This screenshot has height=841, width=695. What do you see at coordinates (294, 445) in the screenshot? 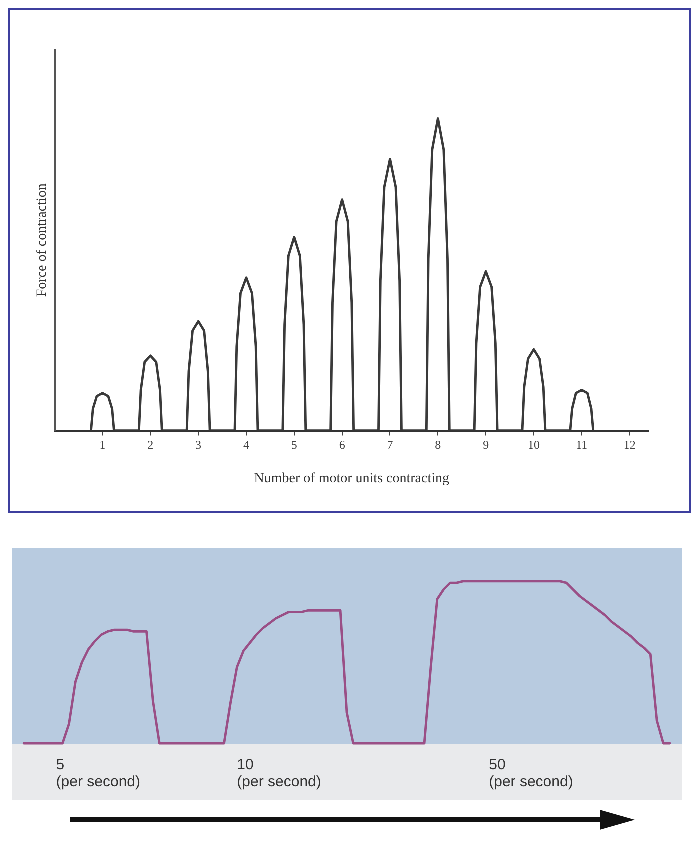
I see `x-tick-label: 5` at bounding box center [294, 445].